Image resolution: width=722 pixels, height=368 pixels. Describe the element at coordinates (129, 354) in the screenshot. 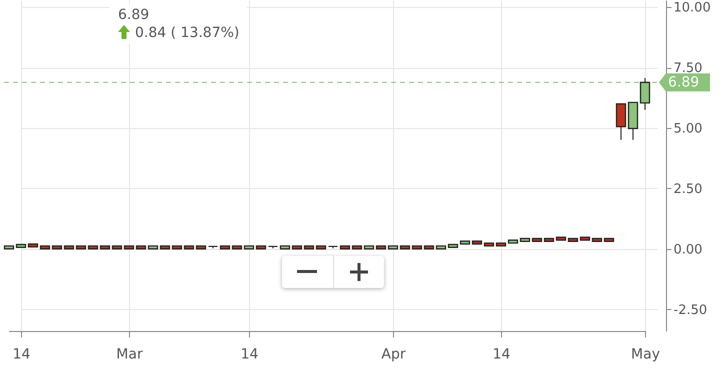

I see `x-tick-label: Mar` at that location.